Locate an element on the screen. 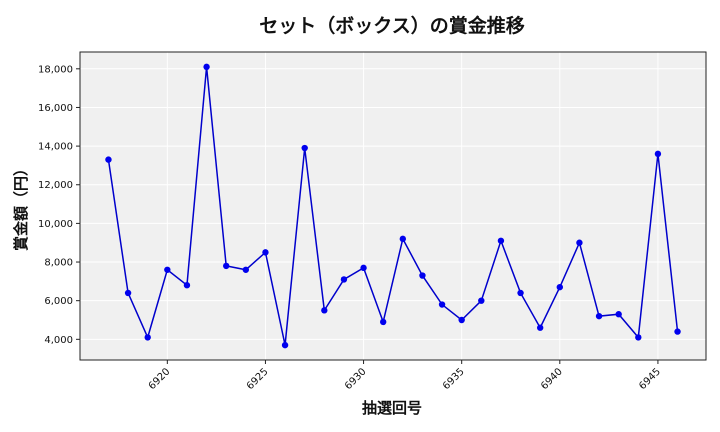  y-tick-label: 12,000 is located at coordinates (55, 185).